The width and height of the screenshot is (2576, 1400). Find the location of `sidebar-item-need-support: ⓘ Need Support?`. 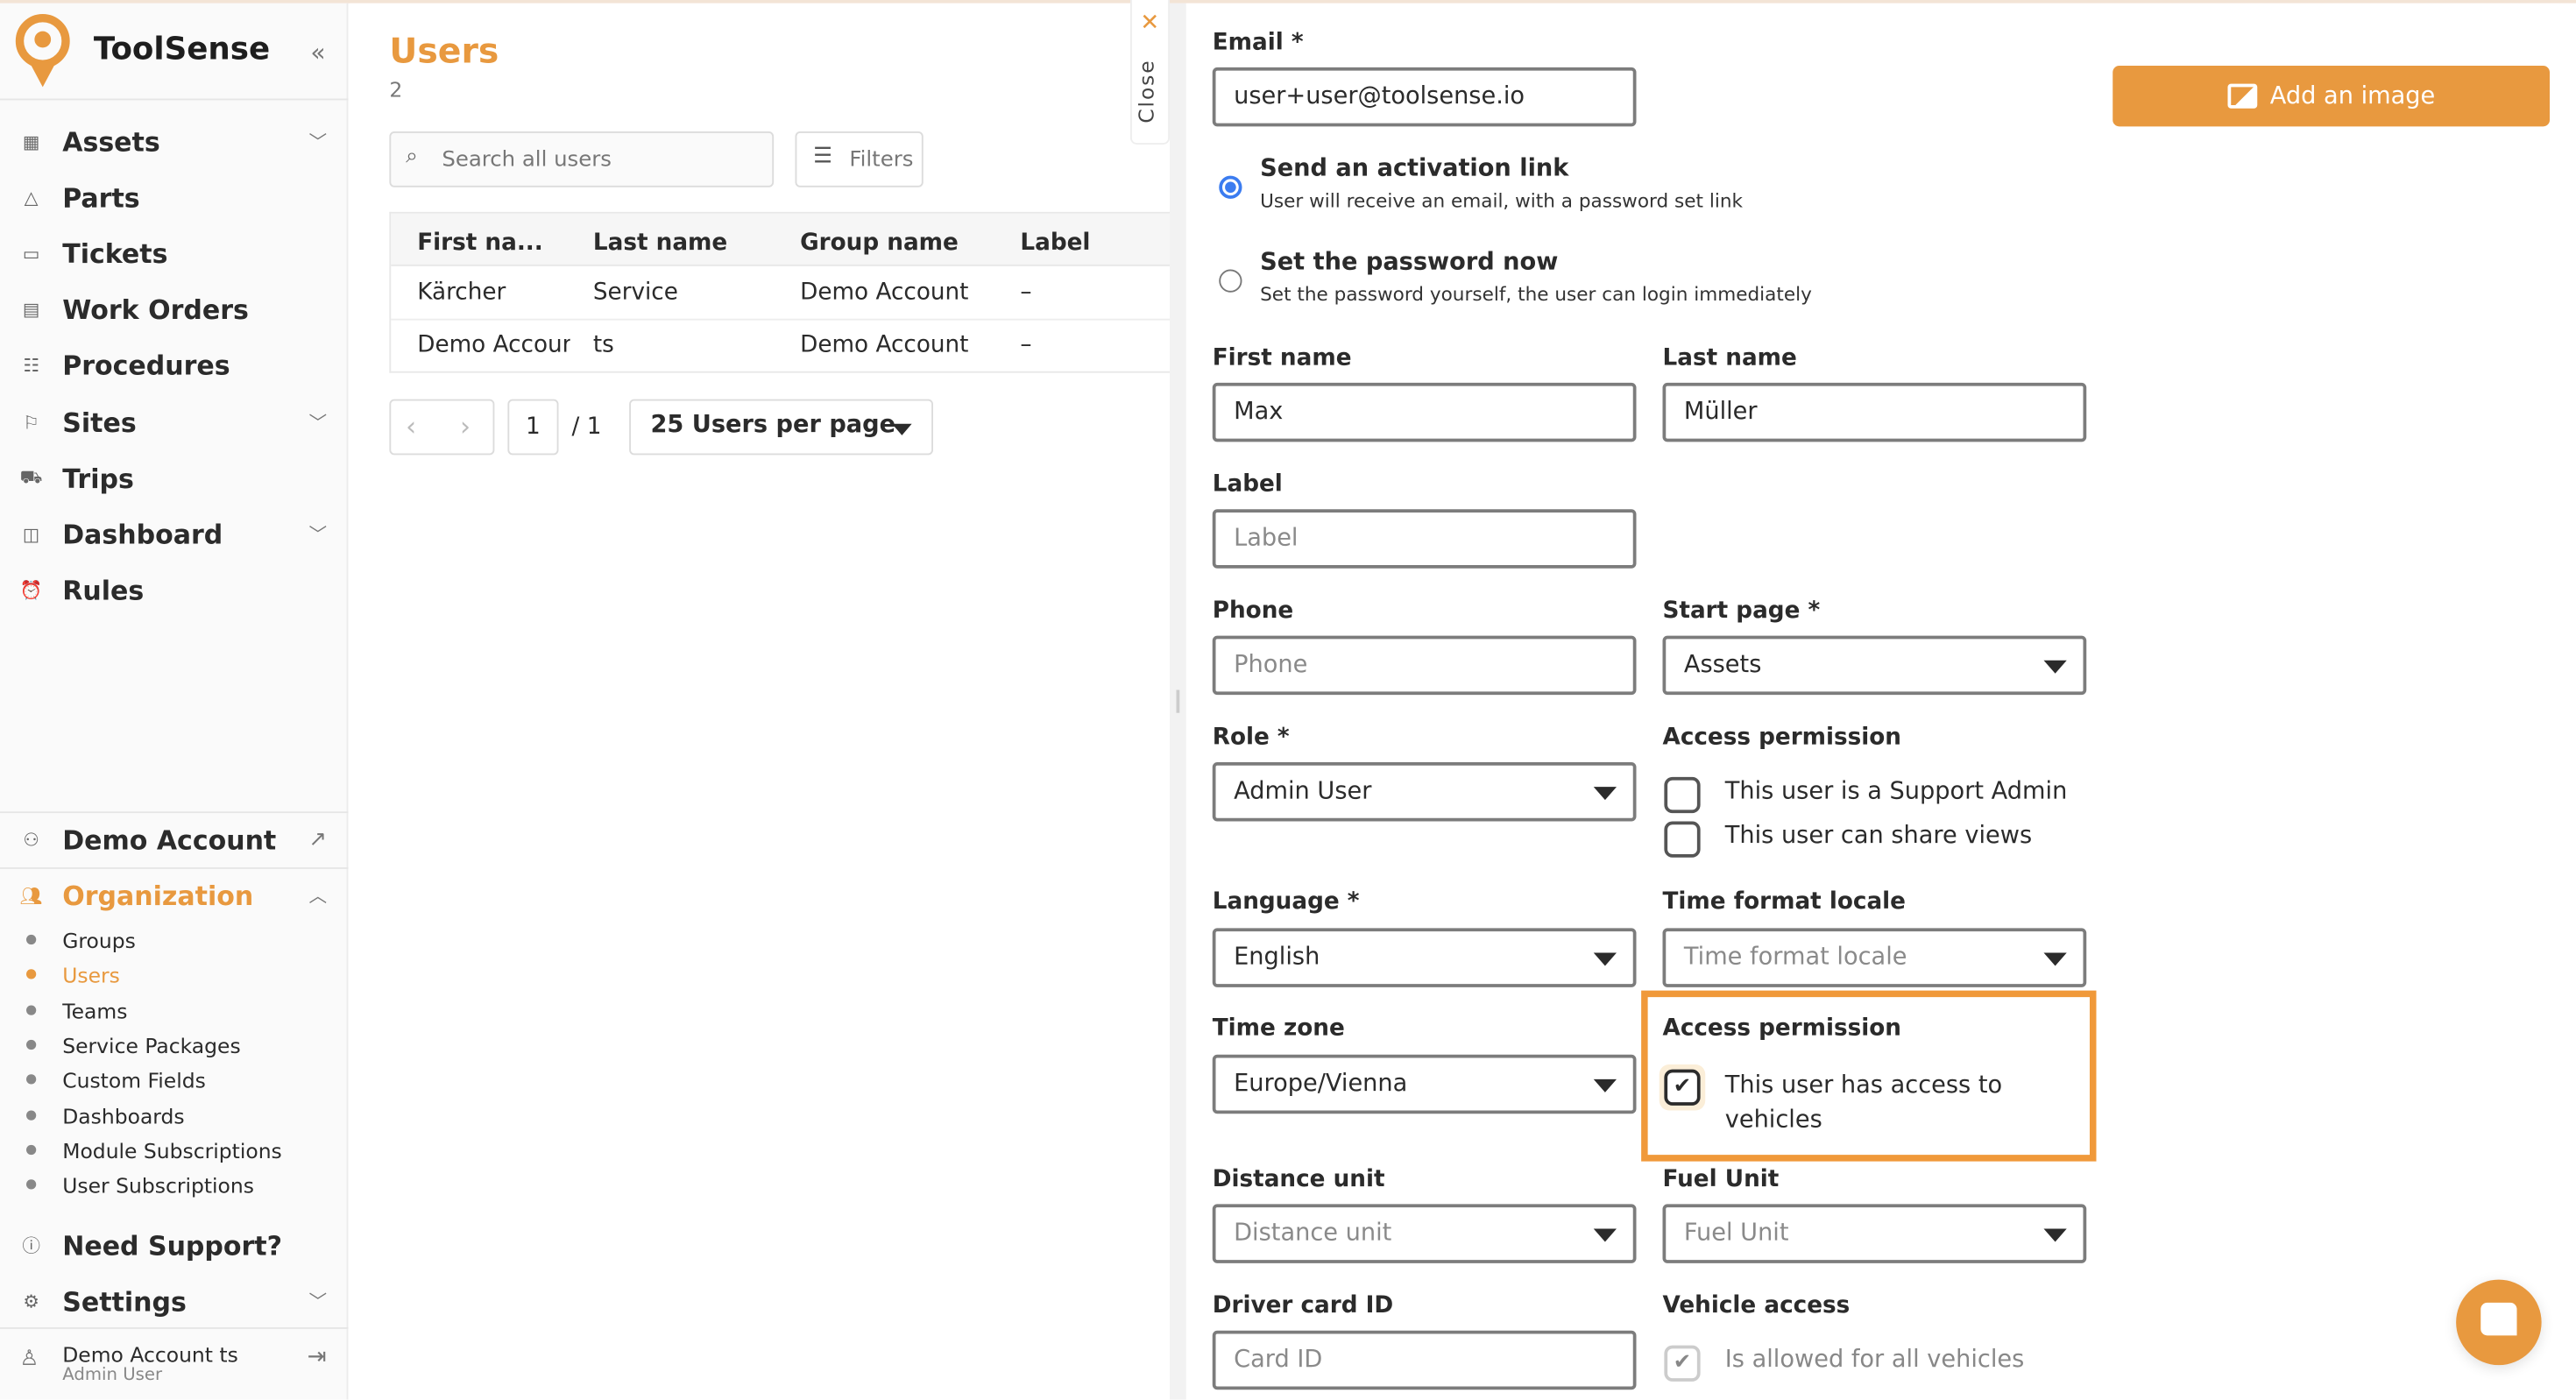

sidebar-item-need-support: ⓘ Need Support? is located at coordinates (174, 1245).